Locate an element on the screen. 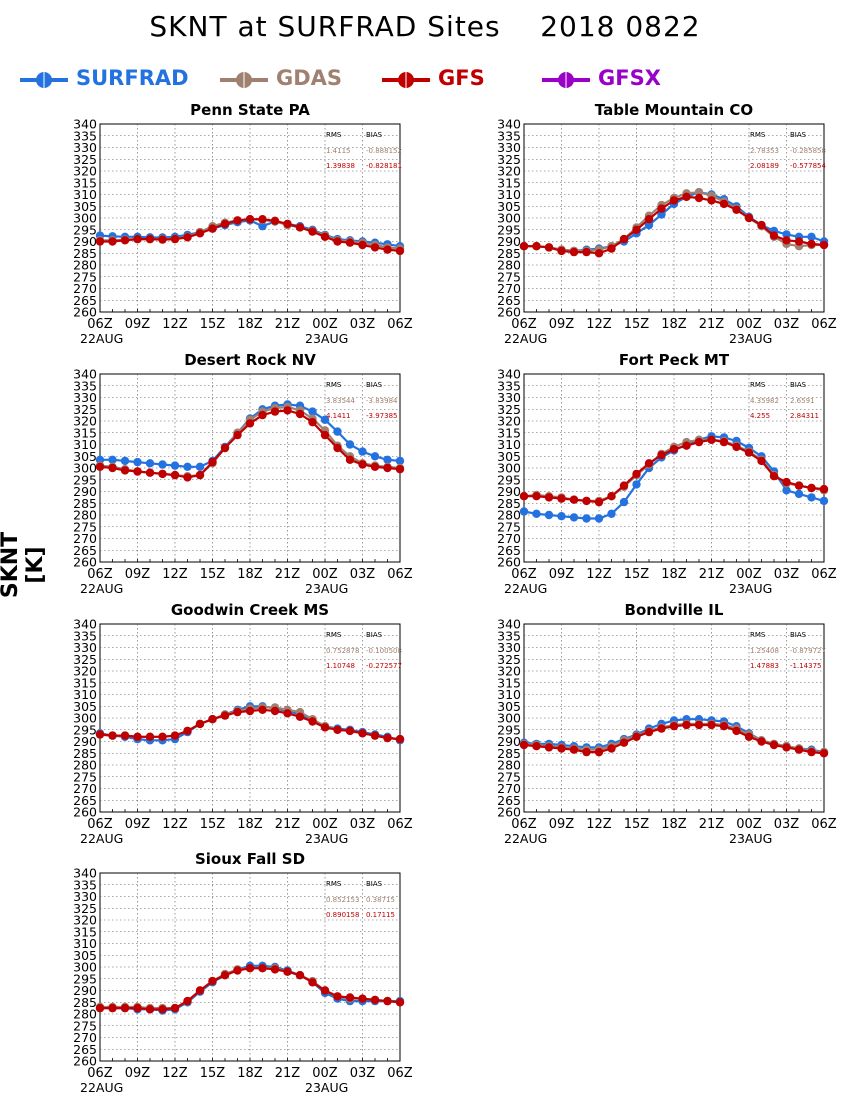 The height and width of the screenshot is (1100, 850). stats-bias-gdas: 2.6591 is located at coordinates (802, 401).